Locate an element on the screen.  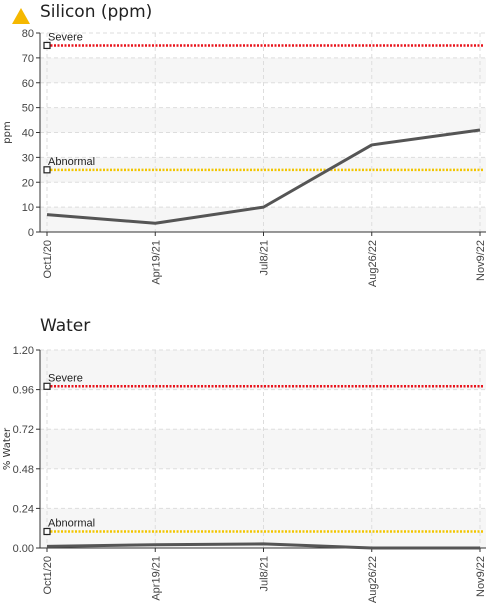
y-tick-label: 0.00 is located at coordinates (23, 549).